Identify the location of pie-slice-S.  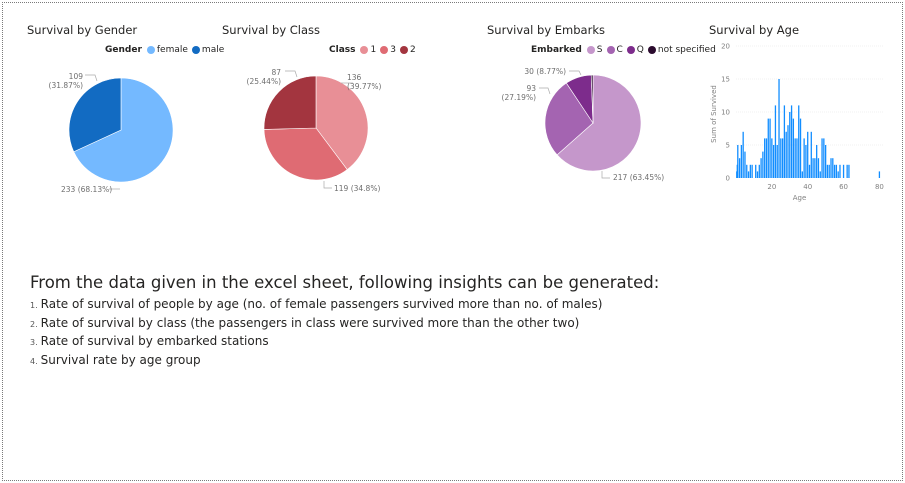
(599, 123).